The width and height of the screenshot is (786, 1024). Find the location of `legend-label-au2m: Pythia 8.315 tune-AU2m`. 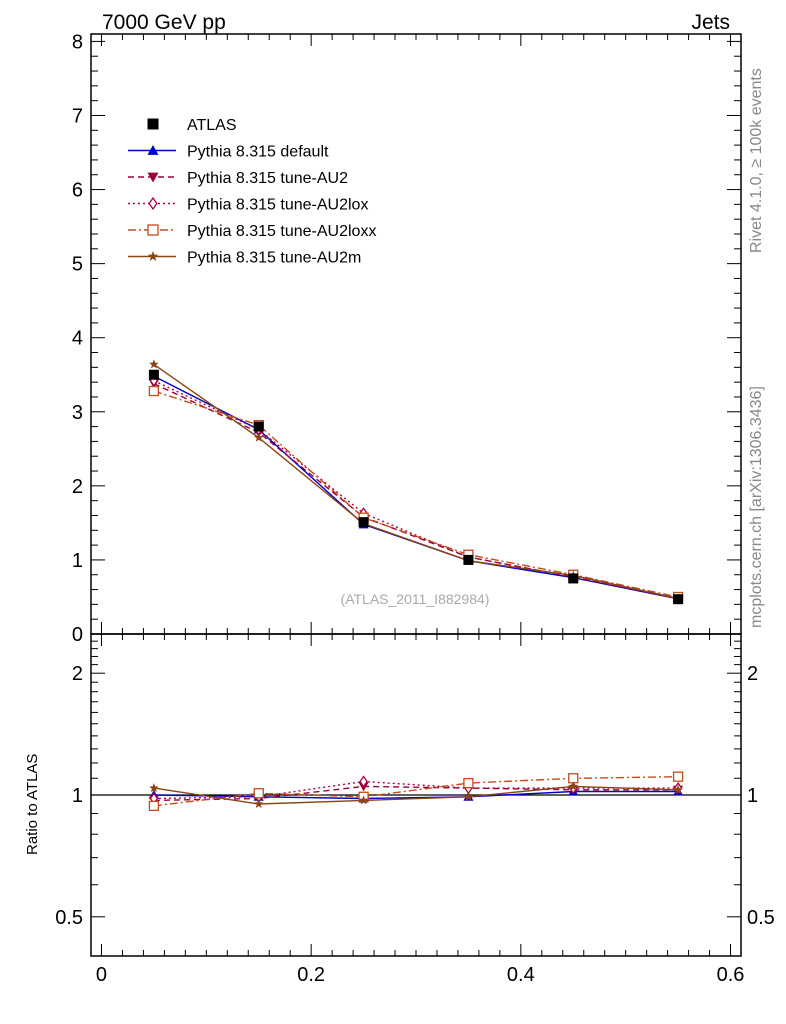

legend-label-au2m: Pythia 8.315 tune-AU2m is located at coordinates (274, 258).